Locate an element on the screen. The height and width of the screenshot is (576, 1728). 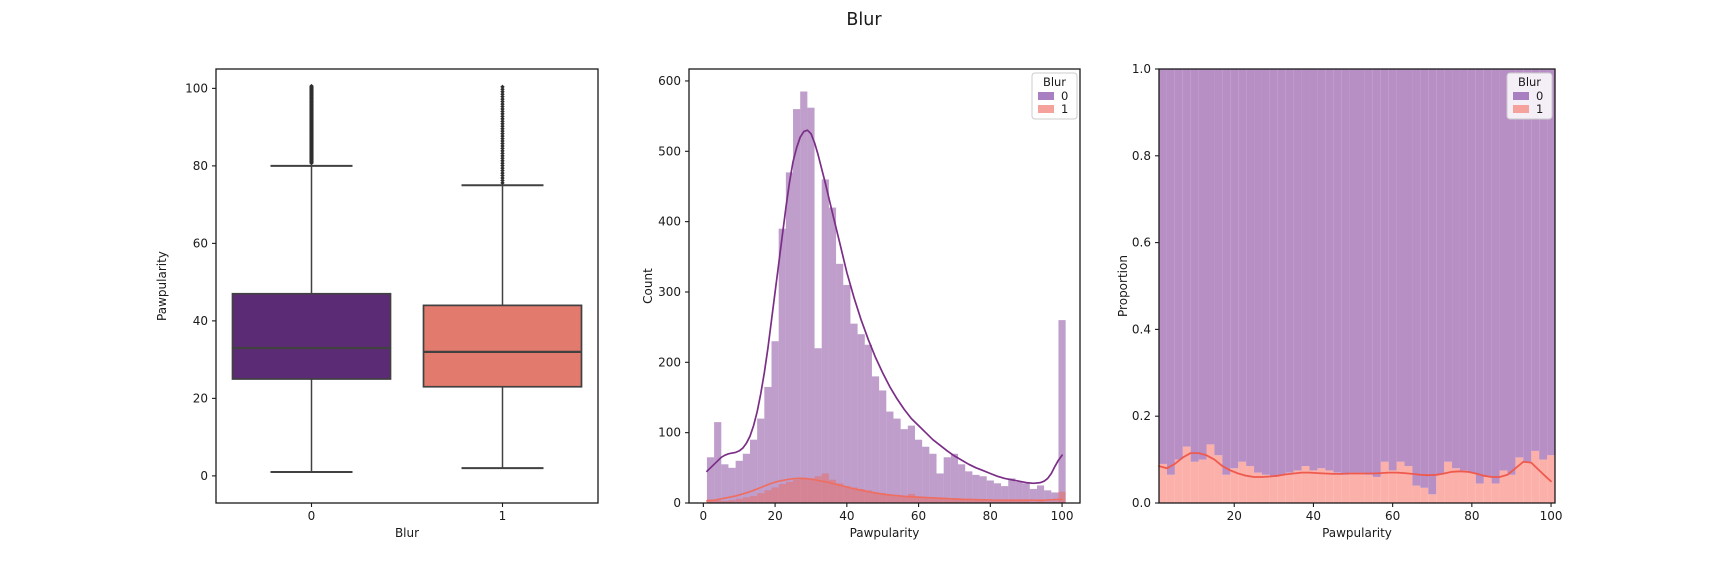
y-tick-label: 40 is located at coordinates (200, 321).